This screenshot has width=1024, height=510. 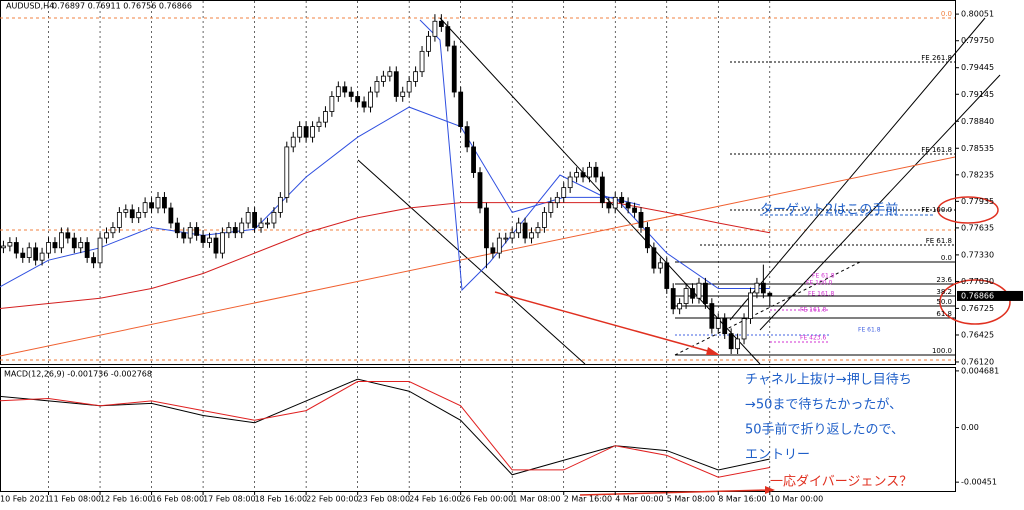 What do you see at coordinates (975, 302) in the screenshot?
I see `highlight-ellipse` at bounding box center [975, 302].